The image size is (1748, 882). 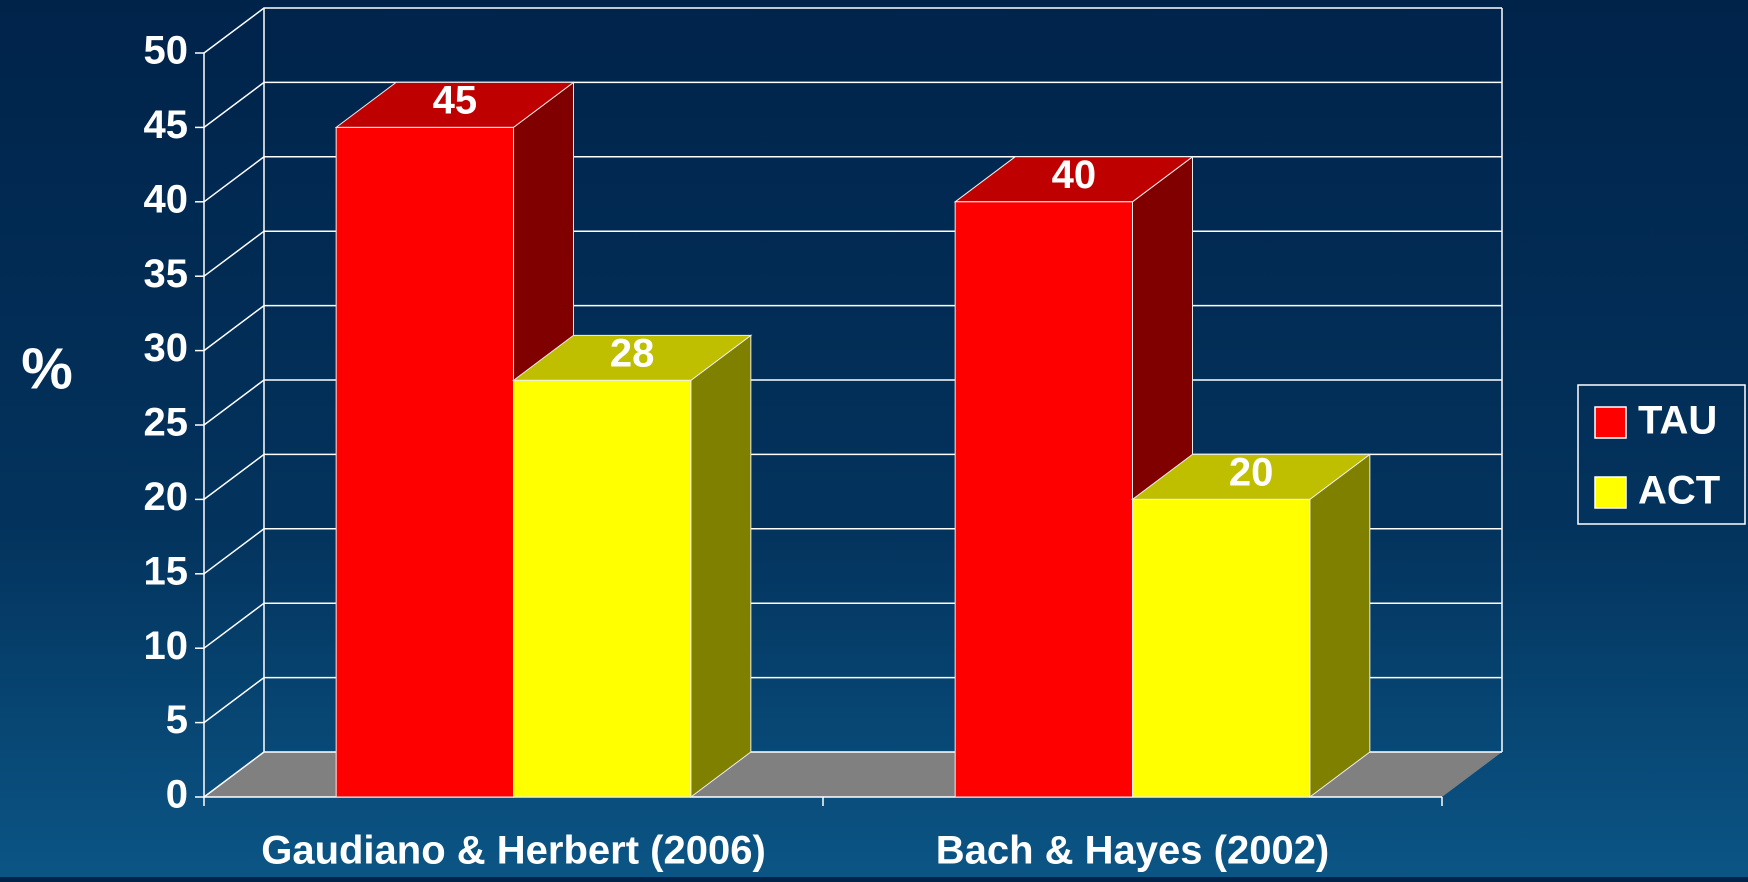 What do you see at coordinates (513, 851) in the screenshot?
I see `x-tick-label: Gaudiano & Herbert (2006)` at bounding box center [513, 851].